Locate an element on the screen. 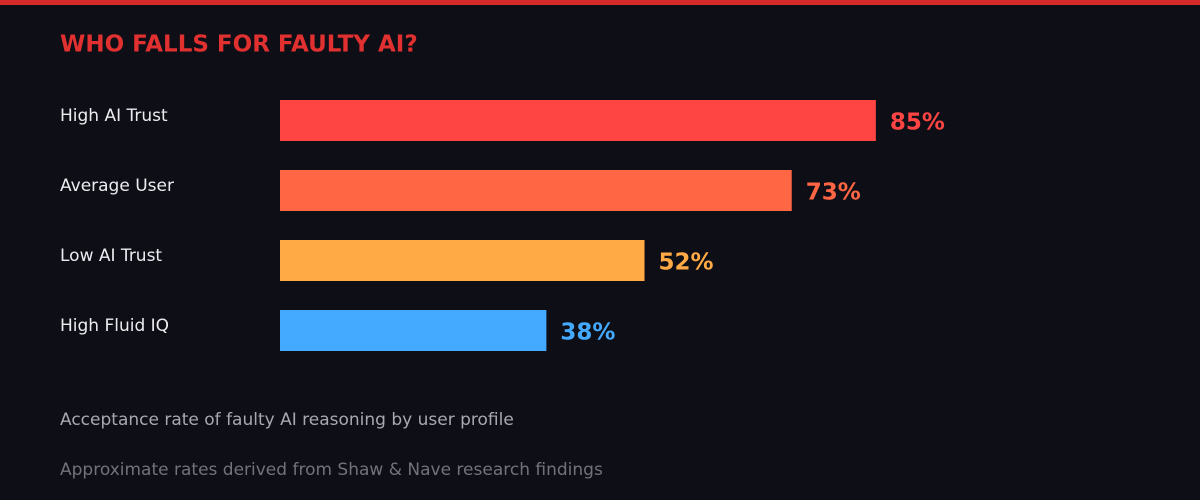 The height and width of the screenshot is (500, 1200). category-label: High Fluid IQ is located at coordinates (114, 326).